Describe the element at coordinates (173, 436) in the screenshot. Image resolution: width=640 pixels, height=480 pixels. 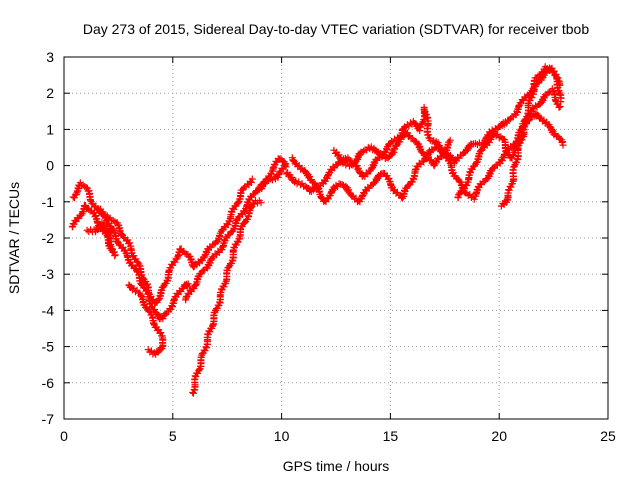
I see `x-tick-label: 5` at that location.